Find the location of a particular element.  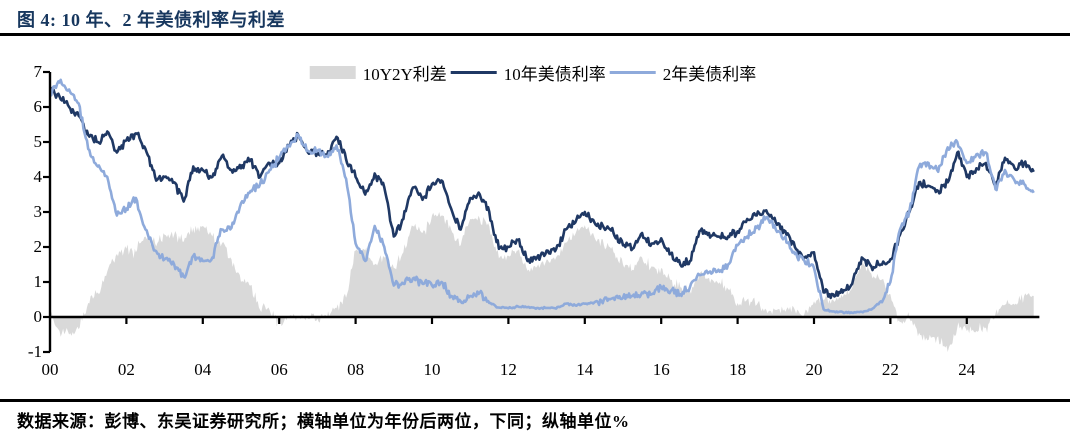

chart-legend: 10Y2Y利差 10年美债利率 2年美债利率 is located at coordinates (535, 72).